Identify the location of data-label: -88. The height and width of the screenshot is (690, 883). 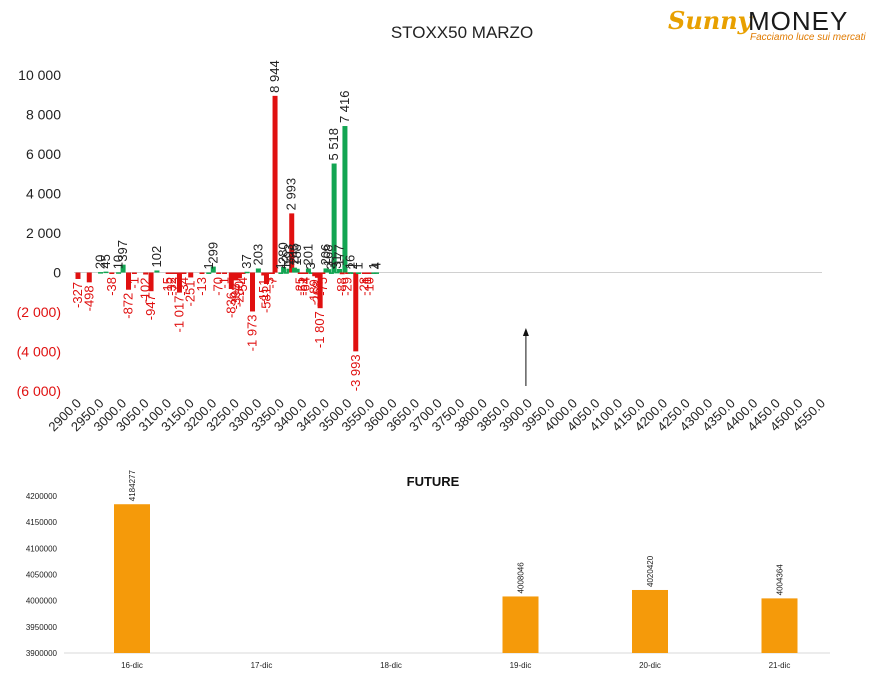
(341, 286).